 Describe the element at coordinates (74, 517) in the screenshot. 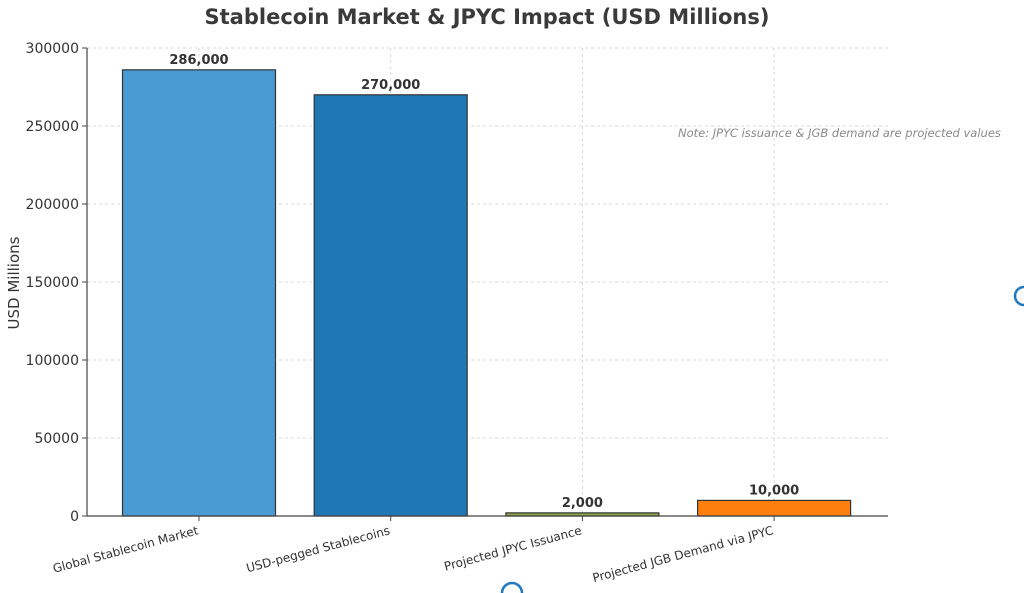

I see `y-tick-label: 0` at that location.